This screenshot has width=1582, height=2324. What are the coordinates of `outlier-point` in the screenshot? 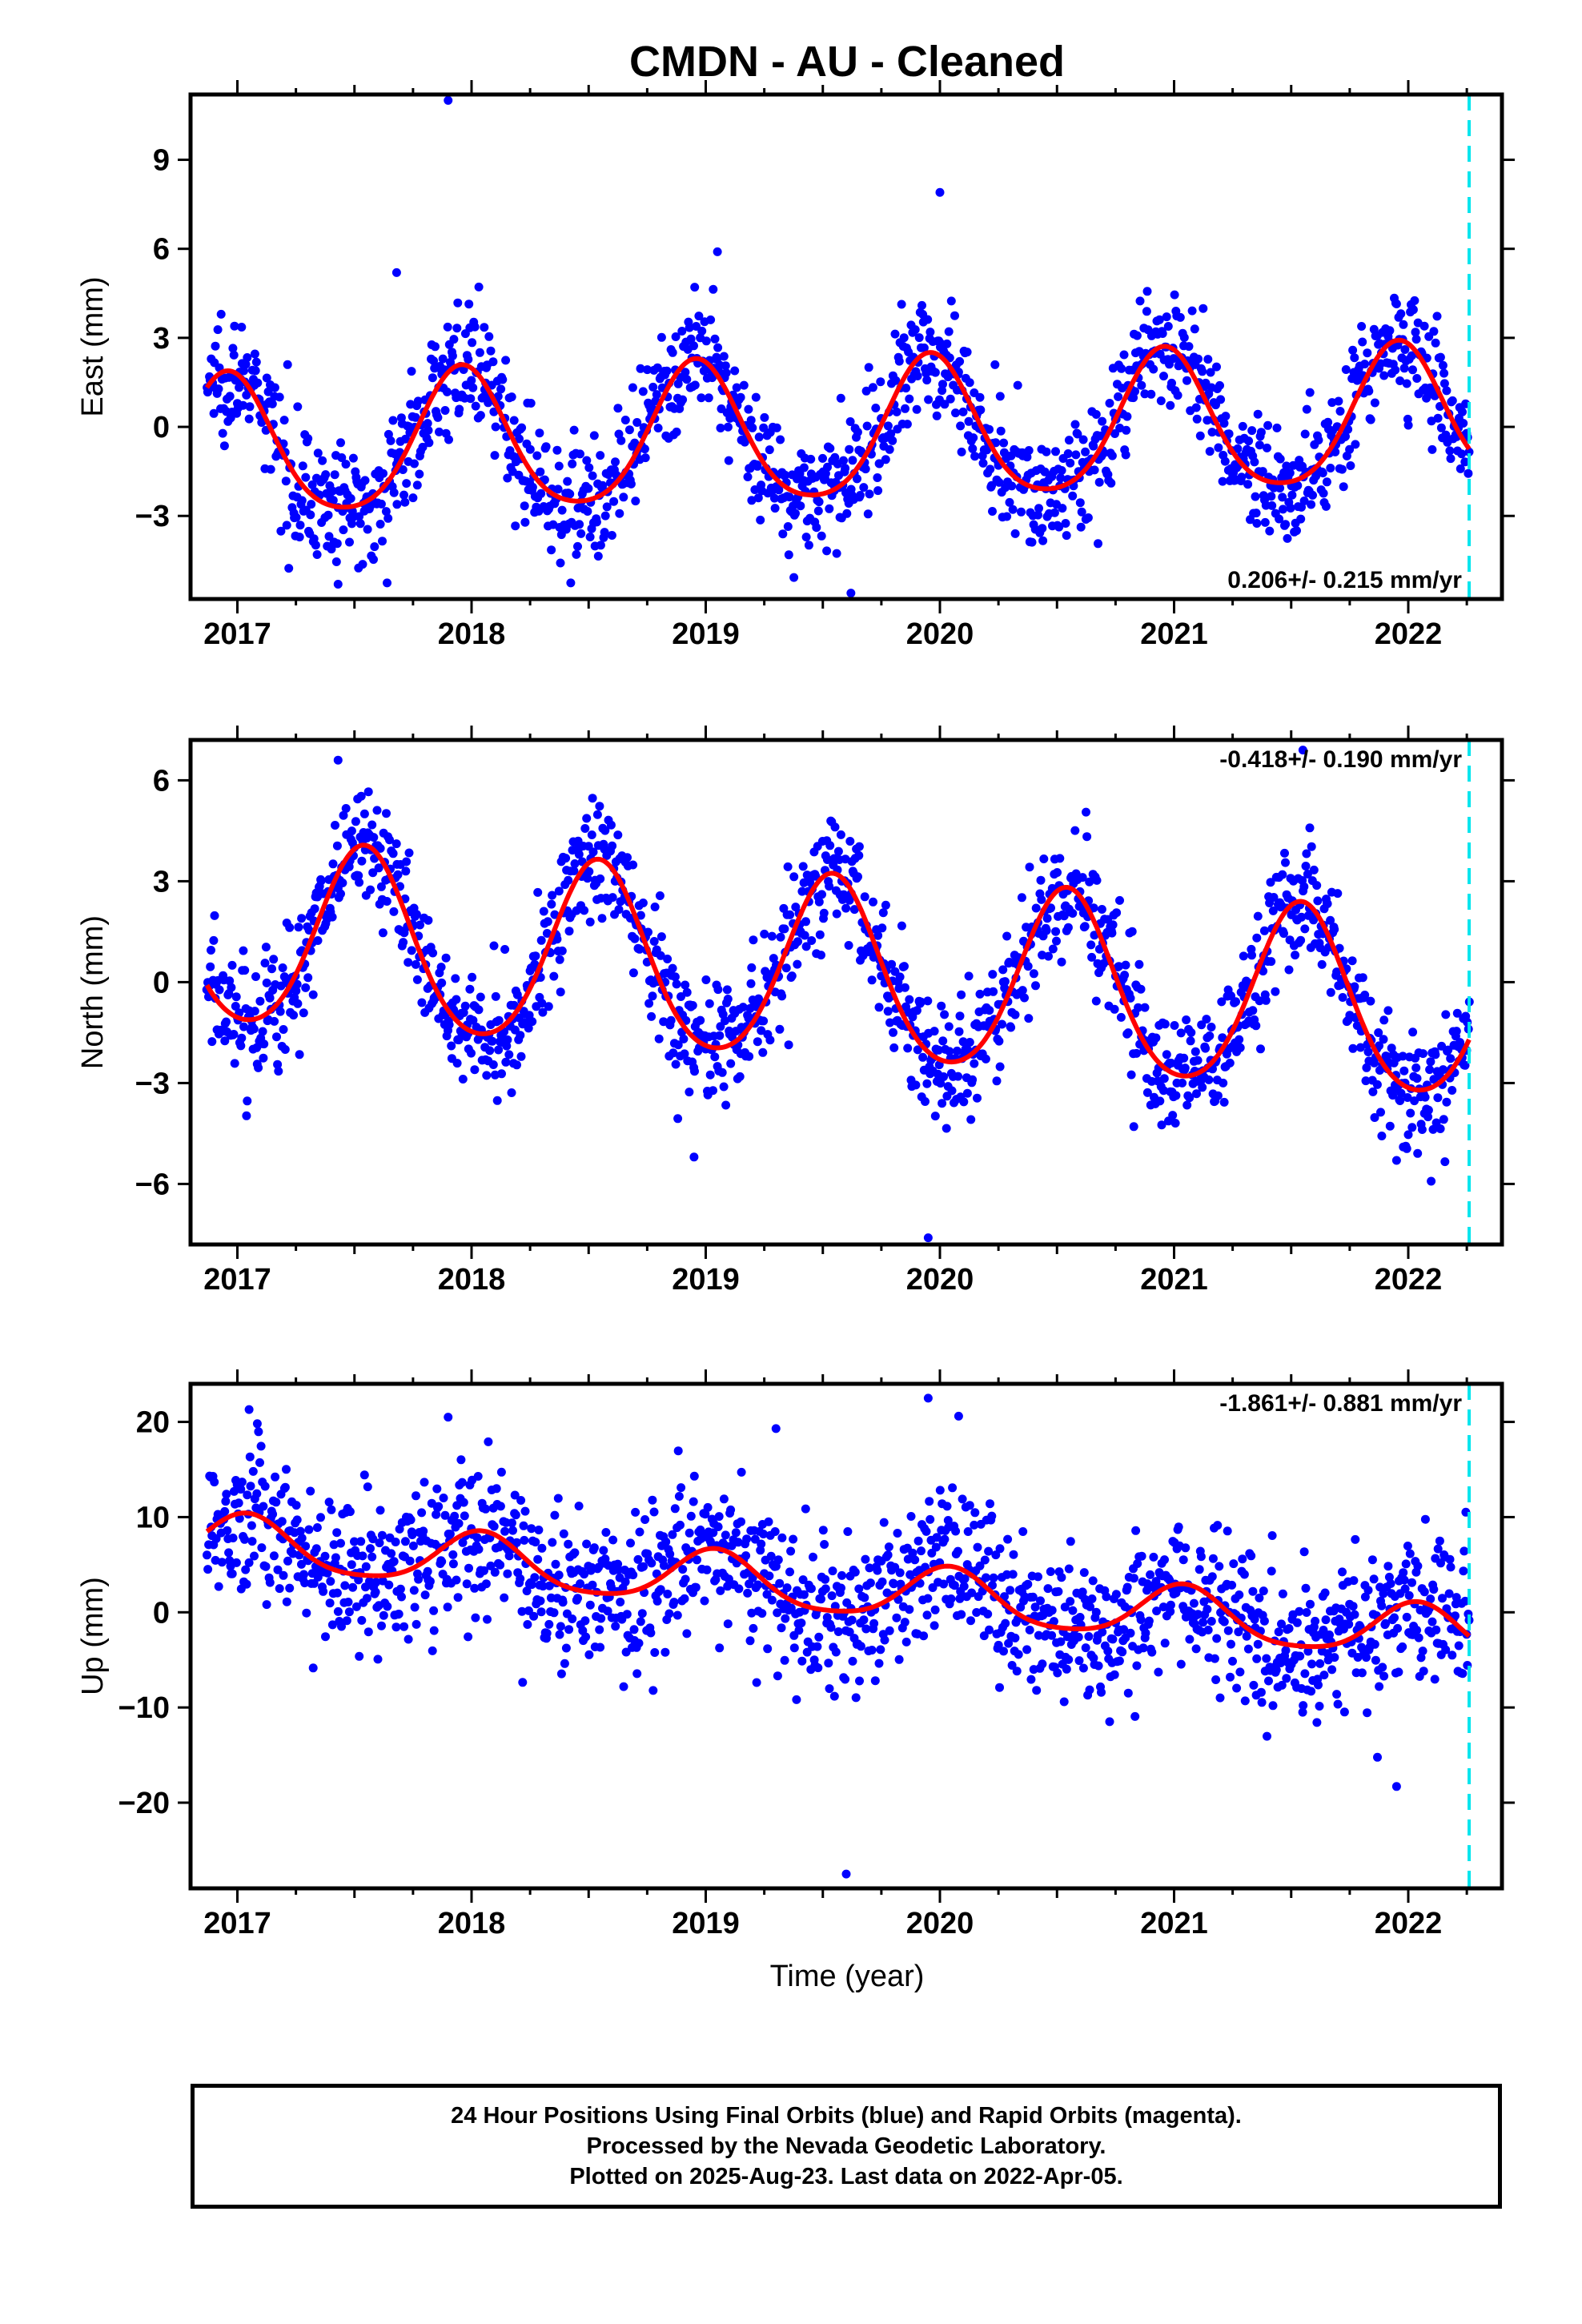 It's located at (928, 1398).